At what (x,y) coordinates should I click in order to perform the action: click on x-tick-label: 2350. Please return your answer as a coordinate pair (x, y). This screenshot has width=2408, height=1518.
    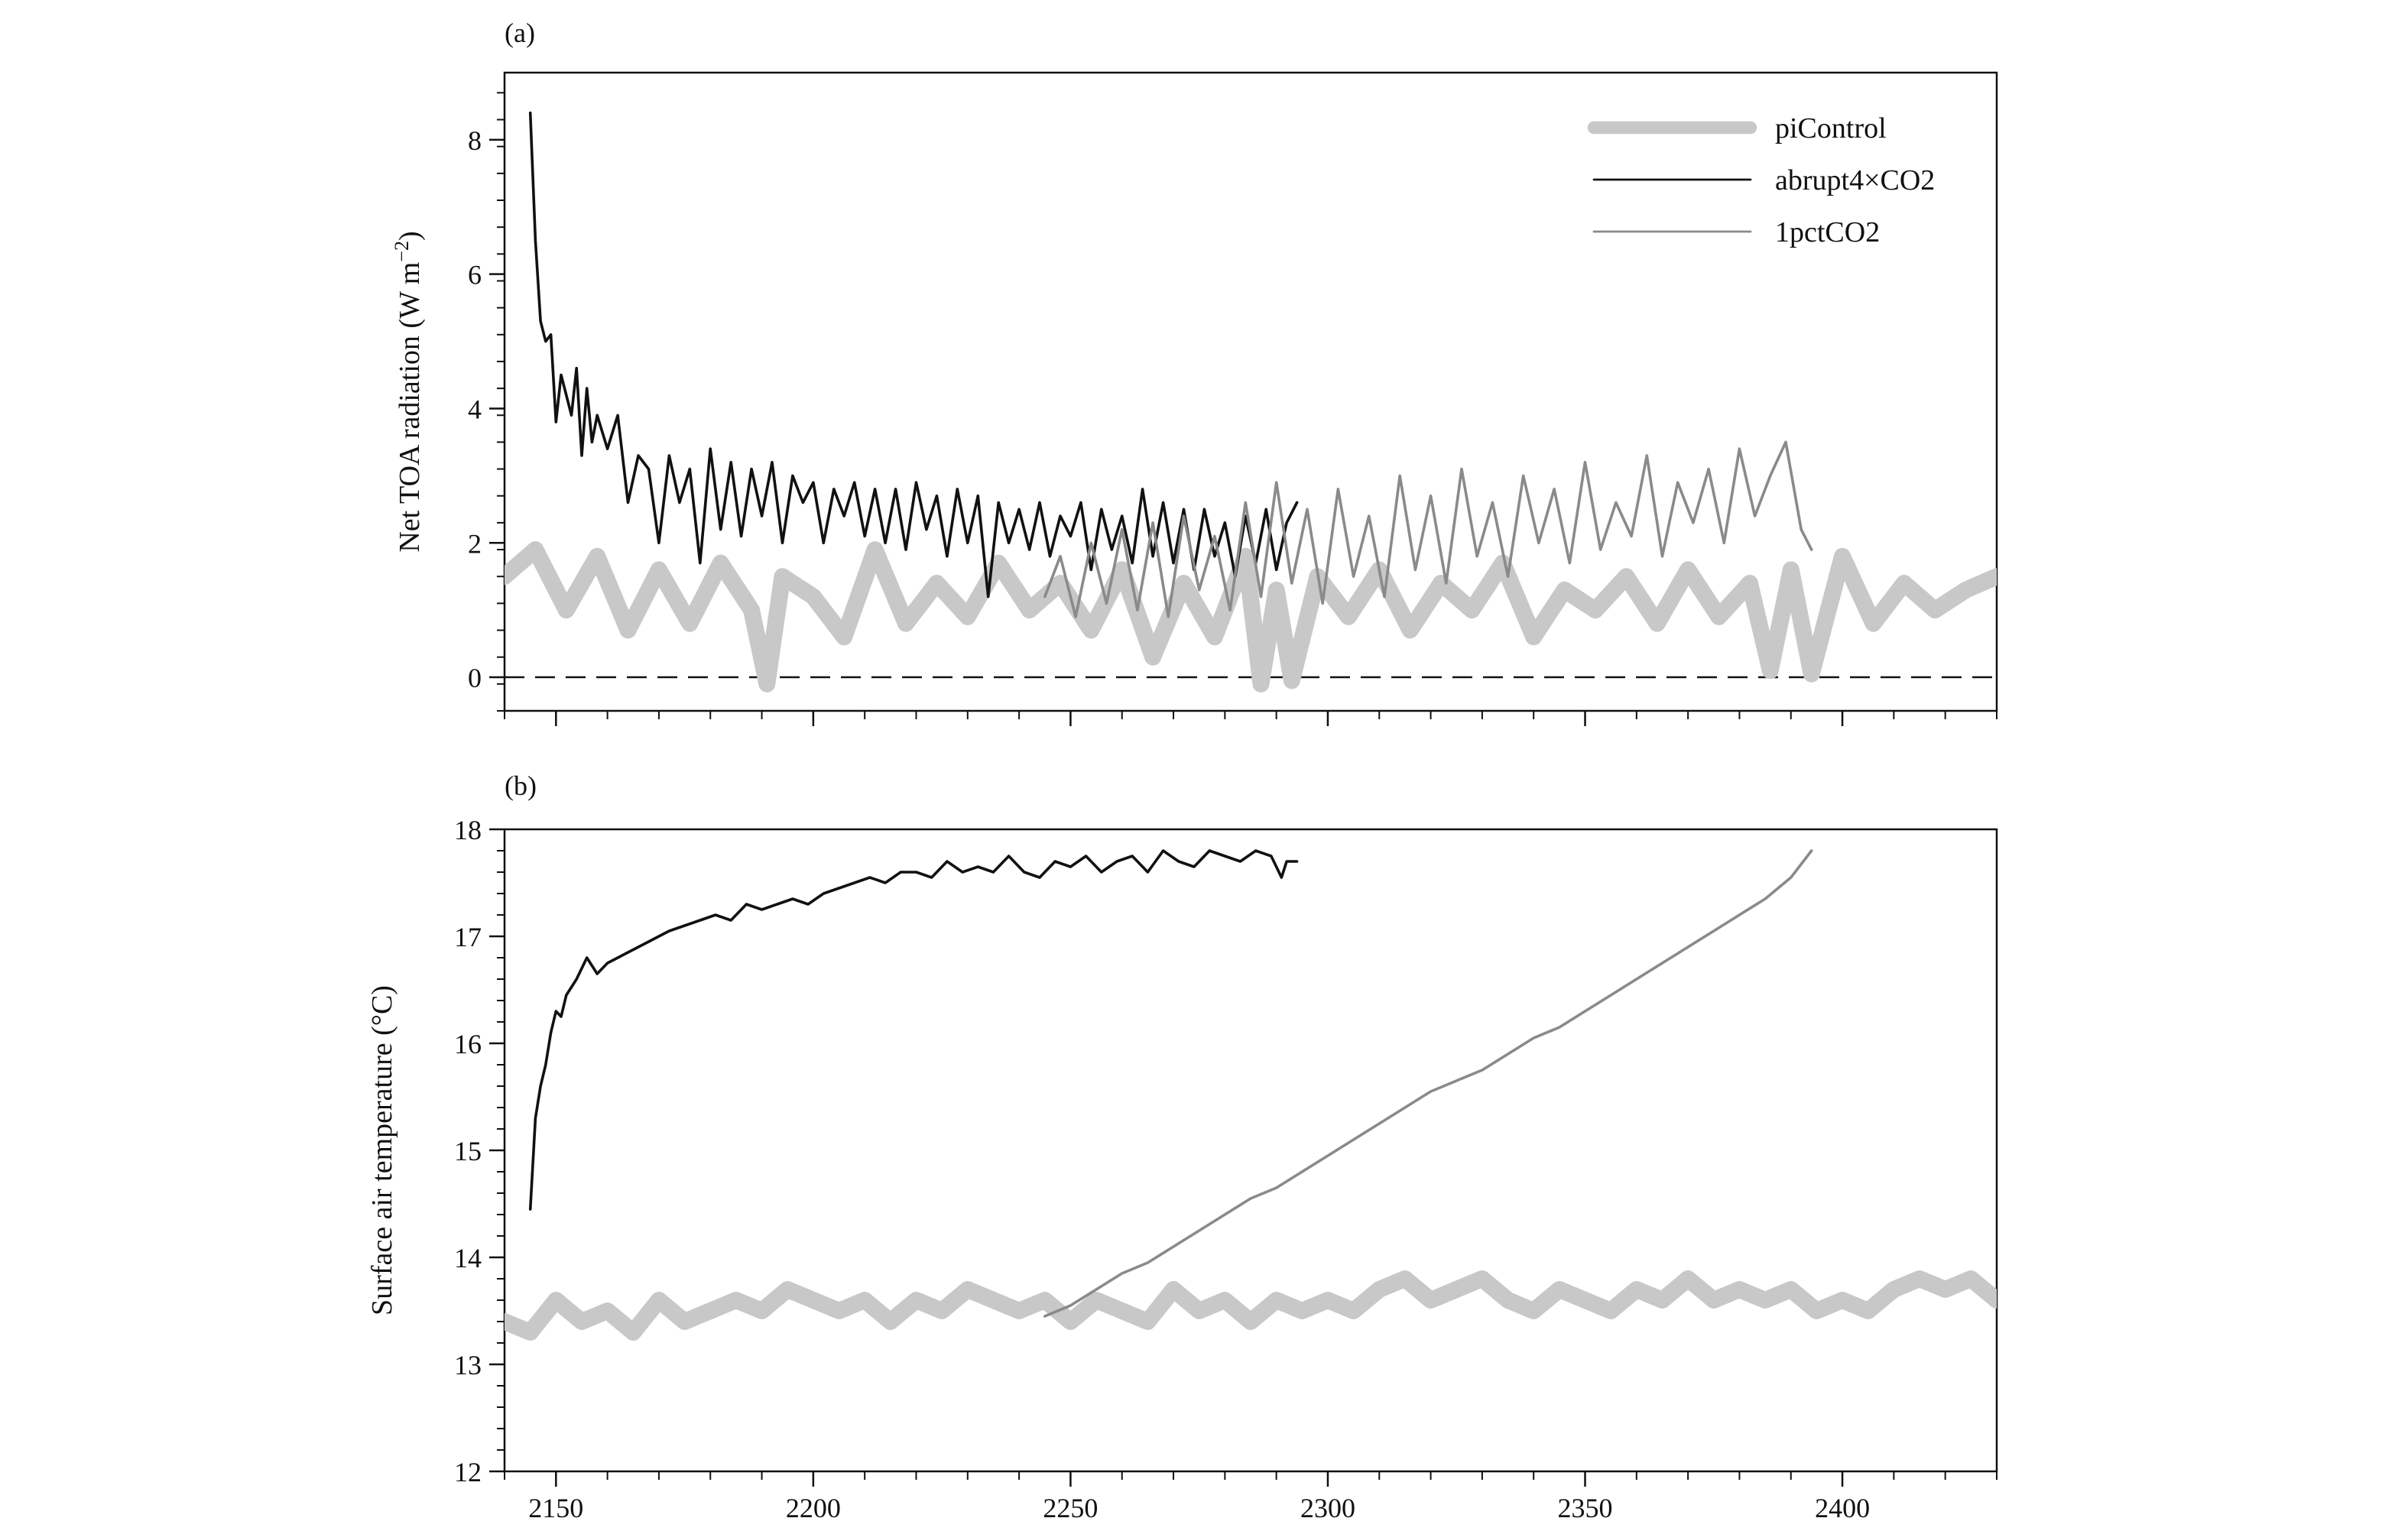
    Looking at the image, I should click on (1586, 1505).